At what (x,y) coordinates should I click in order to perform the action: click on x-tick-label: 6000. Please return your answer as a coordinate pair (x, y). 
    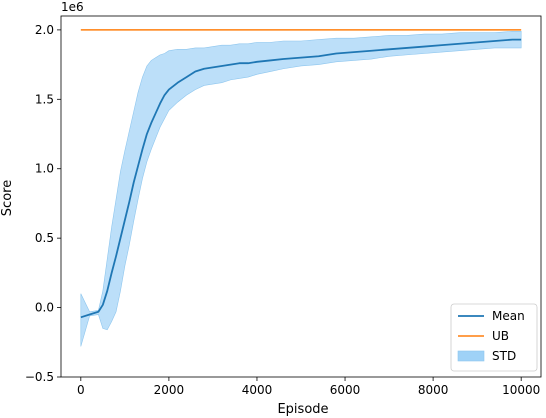
    Looking at the image, I should click on (345, 390).